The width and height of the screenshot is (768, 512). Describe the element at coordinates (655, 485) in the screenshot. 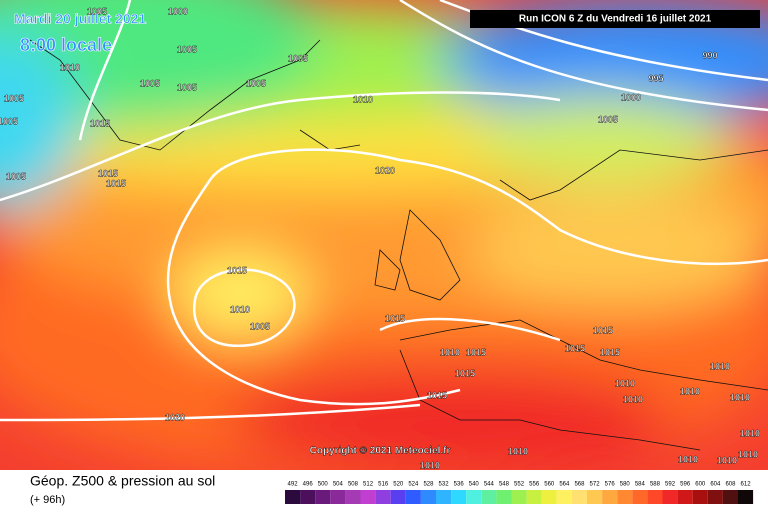

I see `scale-label: 588` at that location.